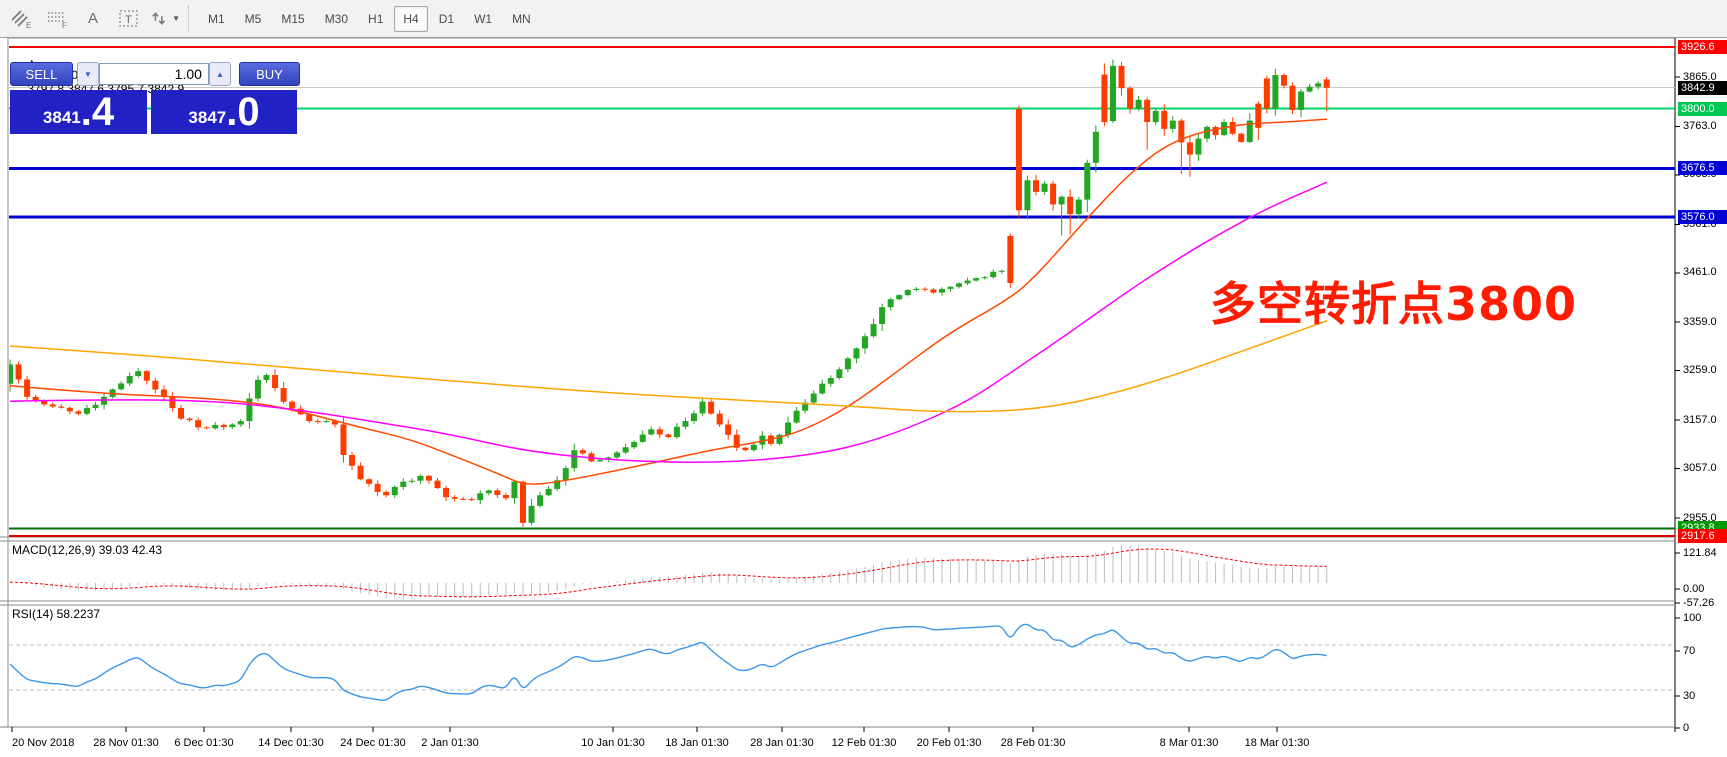 This screenshot has height=757, width=1727. What do you see at coordinates (1702, 168) in the screenshot?
I see `price-axis-badge: 3676.5` at bounding box center [1702, 168].